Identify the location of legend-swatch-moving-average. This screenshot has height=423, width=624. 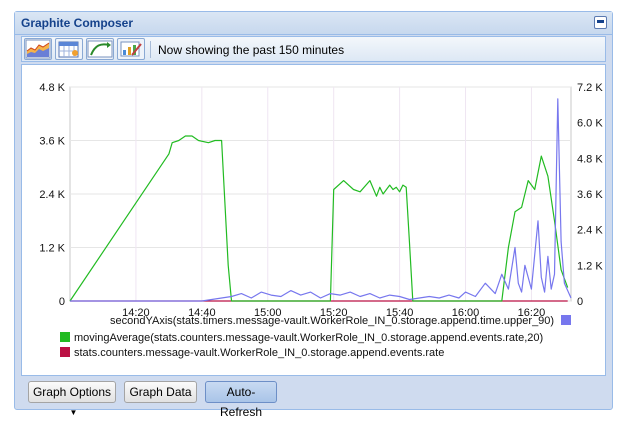
(65, 337).